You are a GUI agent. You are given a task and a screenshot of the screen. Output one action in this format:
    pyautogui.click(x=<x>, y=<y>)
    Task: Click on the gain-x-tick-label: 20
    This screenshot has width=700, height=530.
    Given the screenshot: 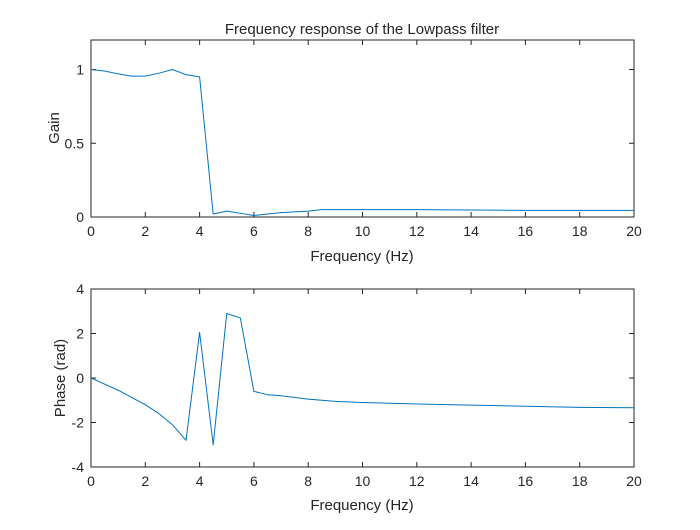 What is the action you would take?
    pyautogui.click(x=634, y=231)
    